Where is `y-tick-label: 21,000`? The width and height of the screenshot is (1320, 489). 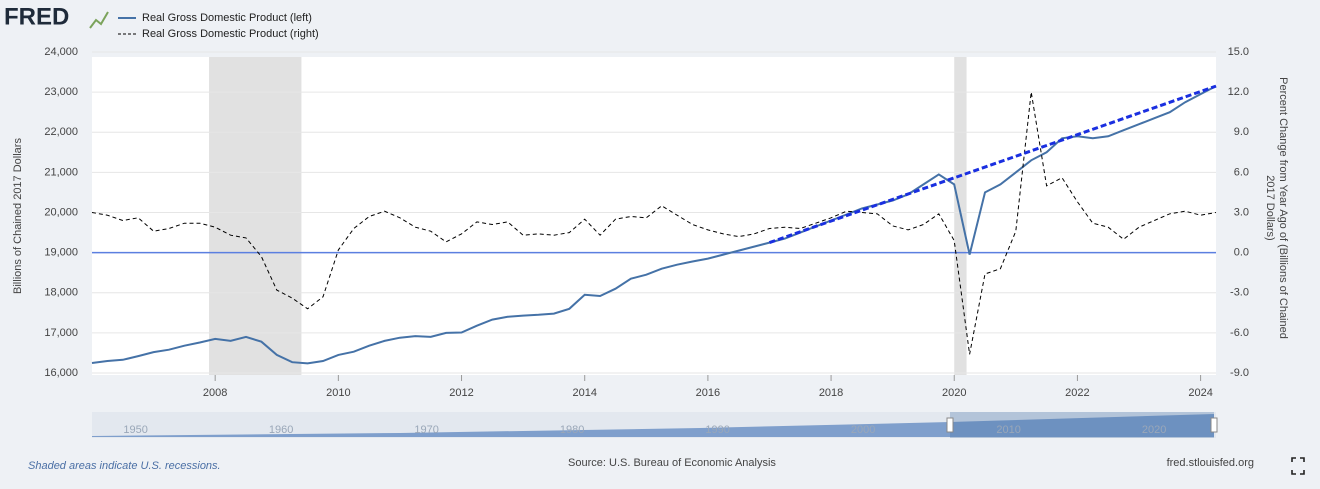 y-tick-label: 21,000 is located at coordinates (61, 172).